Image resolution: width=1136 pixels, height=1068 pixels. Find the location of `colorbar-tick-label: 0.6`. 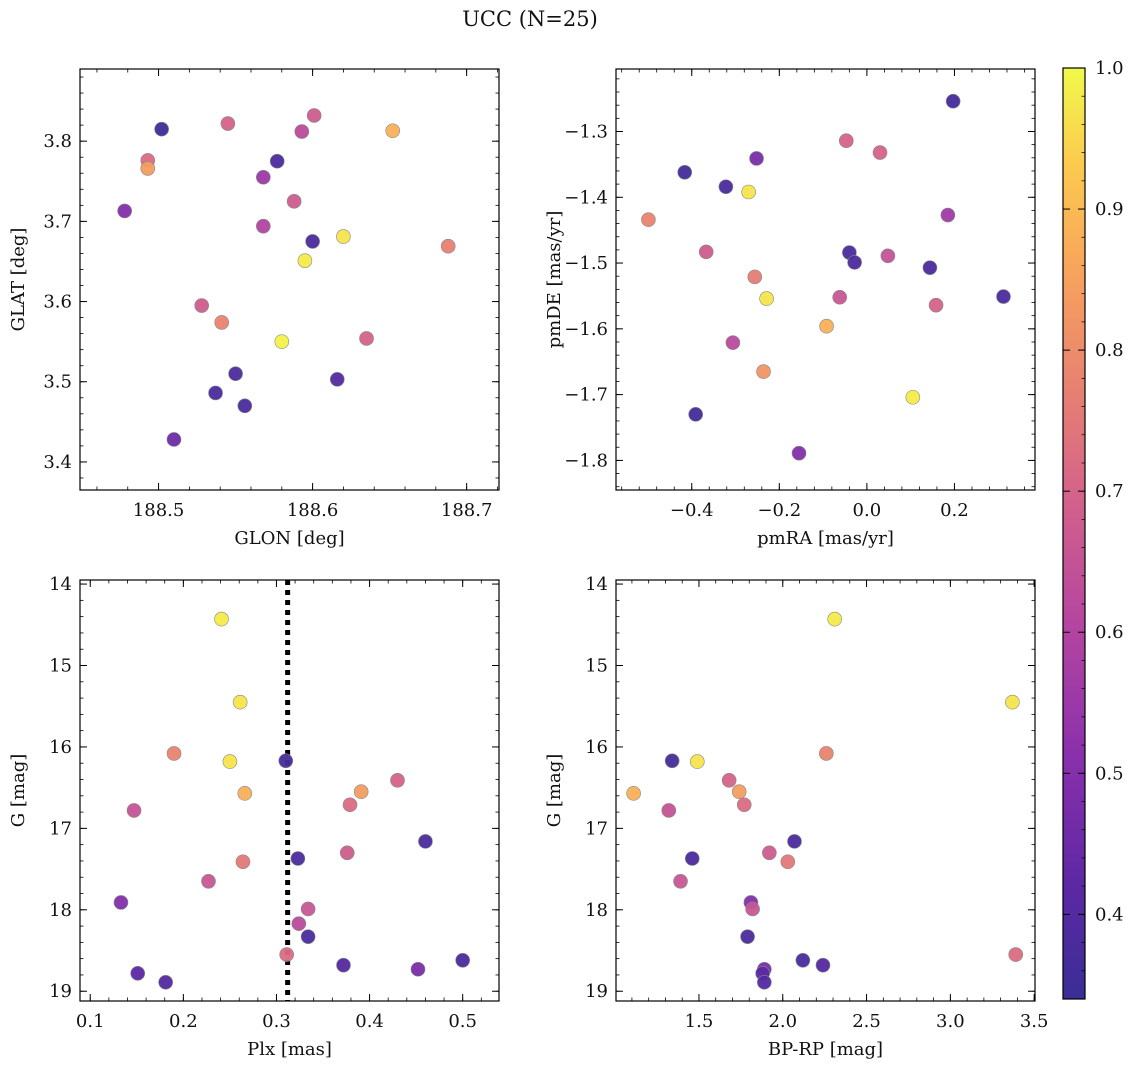

colorbar-tick-label: 0.6 is located at coordinates (1109, 632).